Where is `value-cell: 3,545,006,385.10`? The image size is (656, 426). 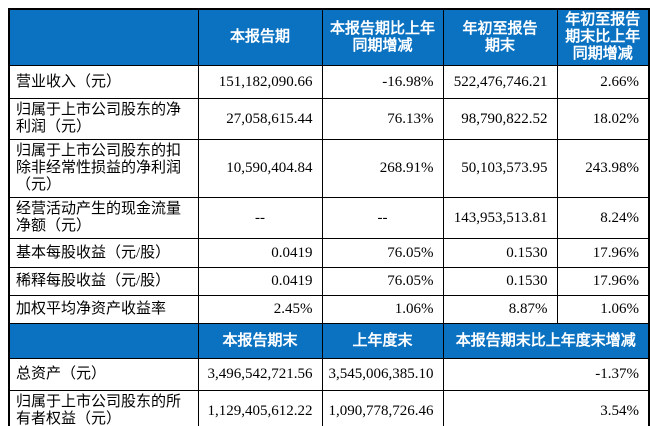
value-cell: 3,545,006,385.10 is located at coordinates (382, 374).